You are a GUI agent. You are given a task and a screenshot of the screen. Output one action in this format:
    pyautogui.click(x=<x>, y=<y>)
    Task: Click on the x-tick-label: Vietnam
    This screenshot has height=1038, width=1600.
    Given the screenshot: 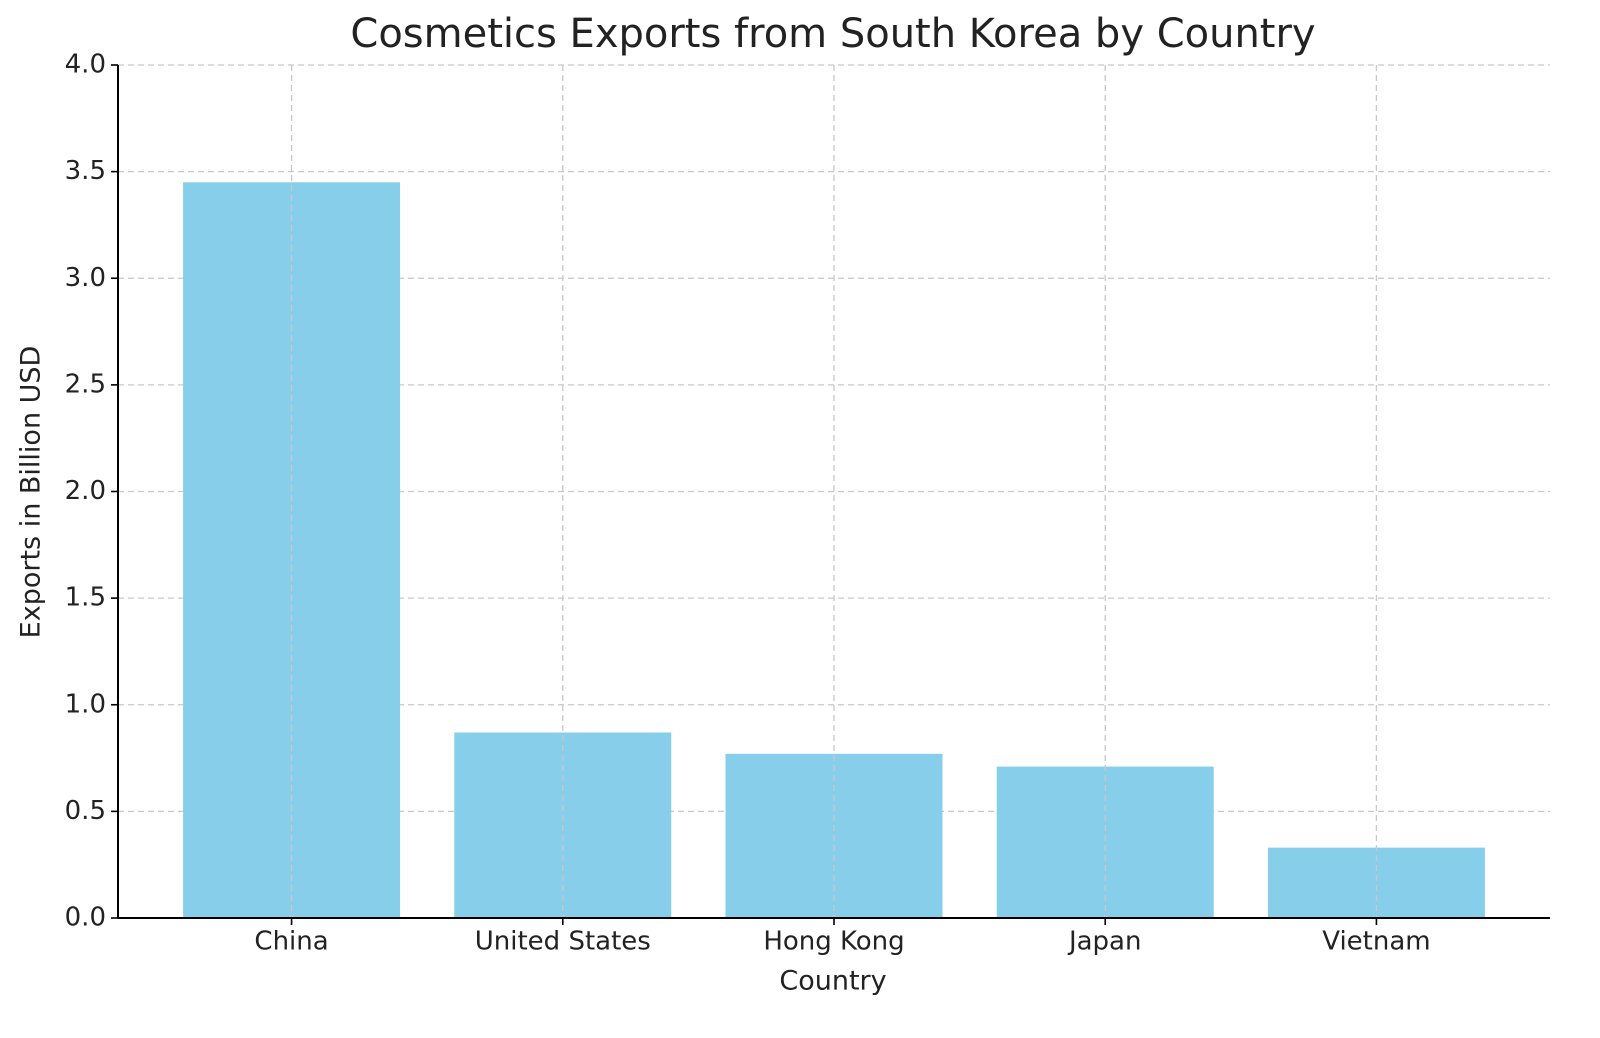 What is the action you would take?
    pyautogui.click(x=1376, y=942)
    